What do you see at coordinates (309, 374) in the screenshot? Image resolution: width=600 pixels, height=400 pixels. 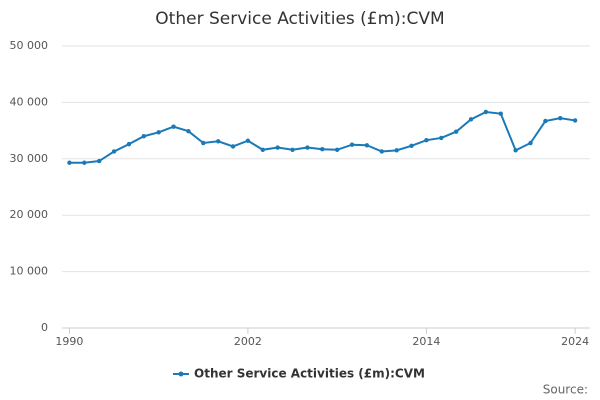 I see `legend-label: Other Service Activities (£m):CVM` at bounding box center [309, 374].